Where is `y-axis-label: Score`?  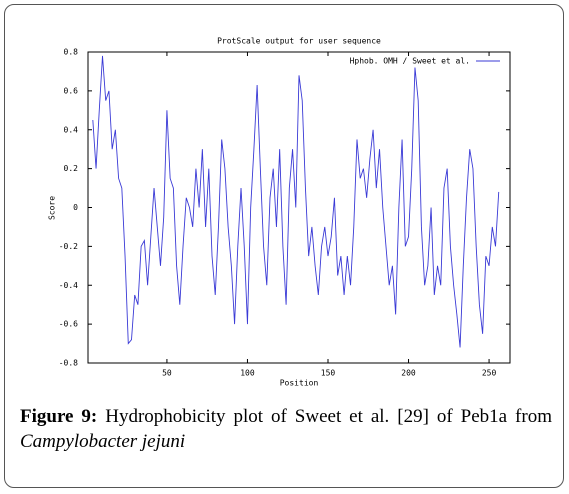 y-axis-label: Score is located at coordinates (52, 208).